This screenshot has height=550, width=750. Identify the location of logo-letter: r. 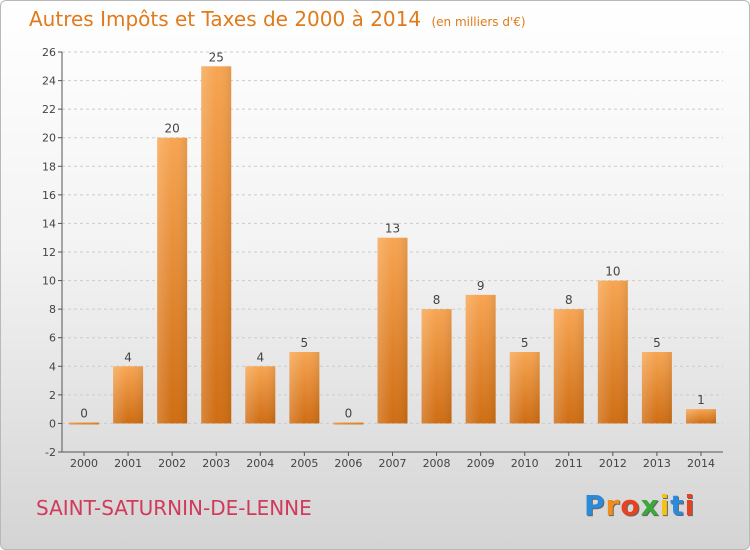
(613, 505).